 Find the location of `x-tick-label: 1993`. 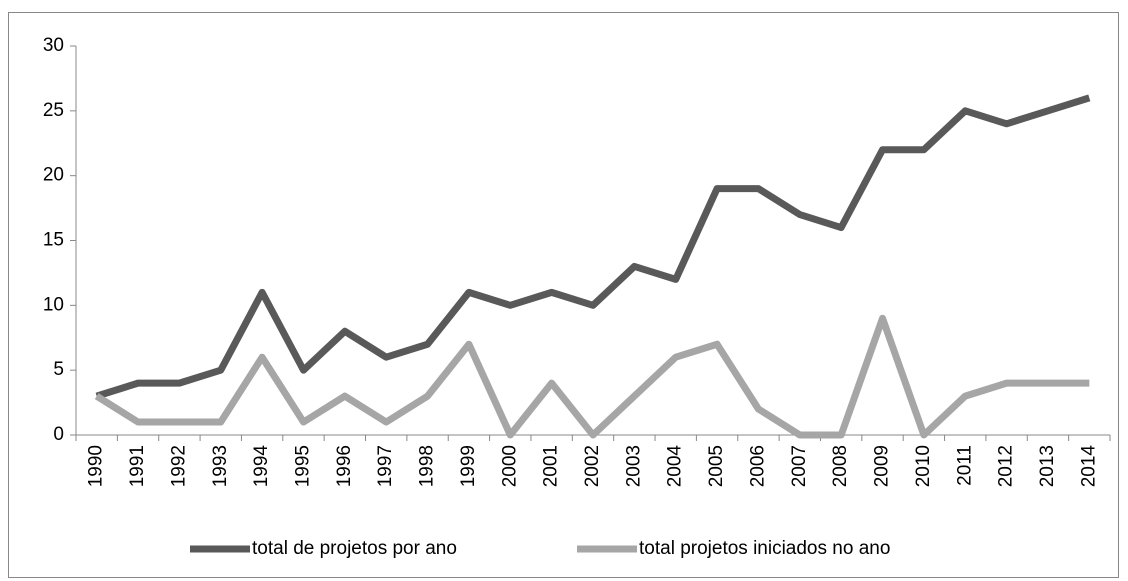

x-tick-label: 1993 is located at coordinates (220, 466).